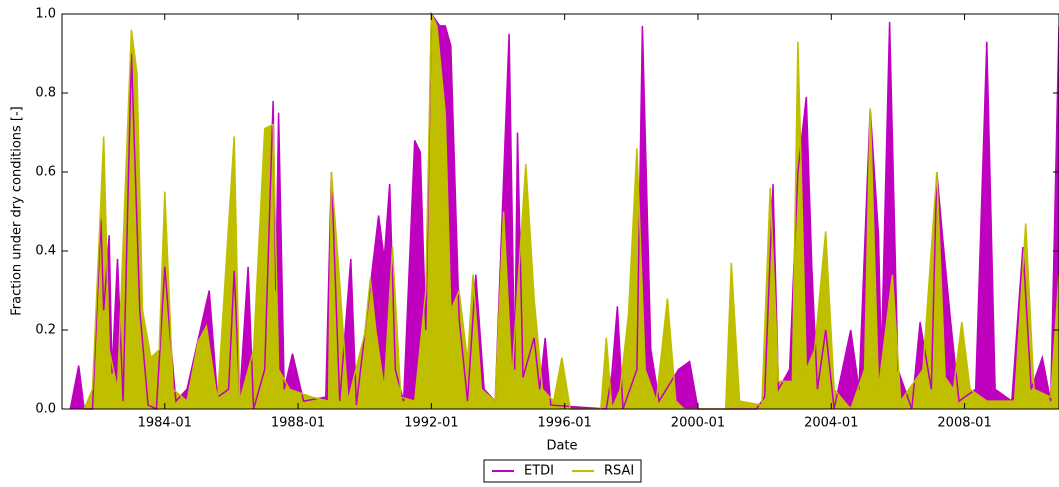 The height and width of the screenshot is (487, 1059). I want to click on y-tick-label: 0.8, so click(45, 93).